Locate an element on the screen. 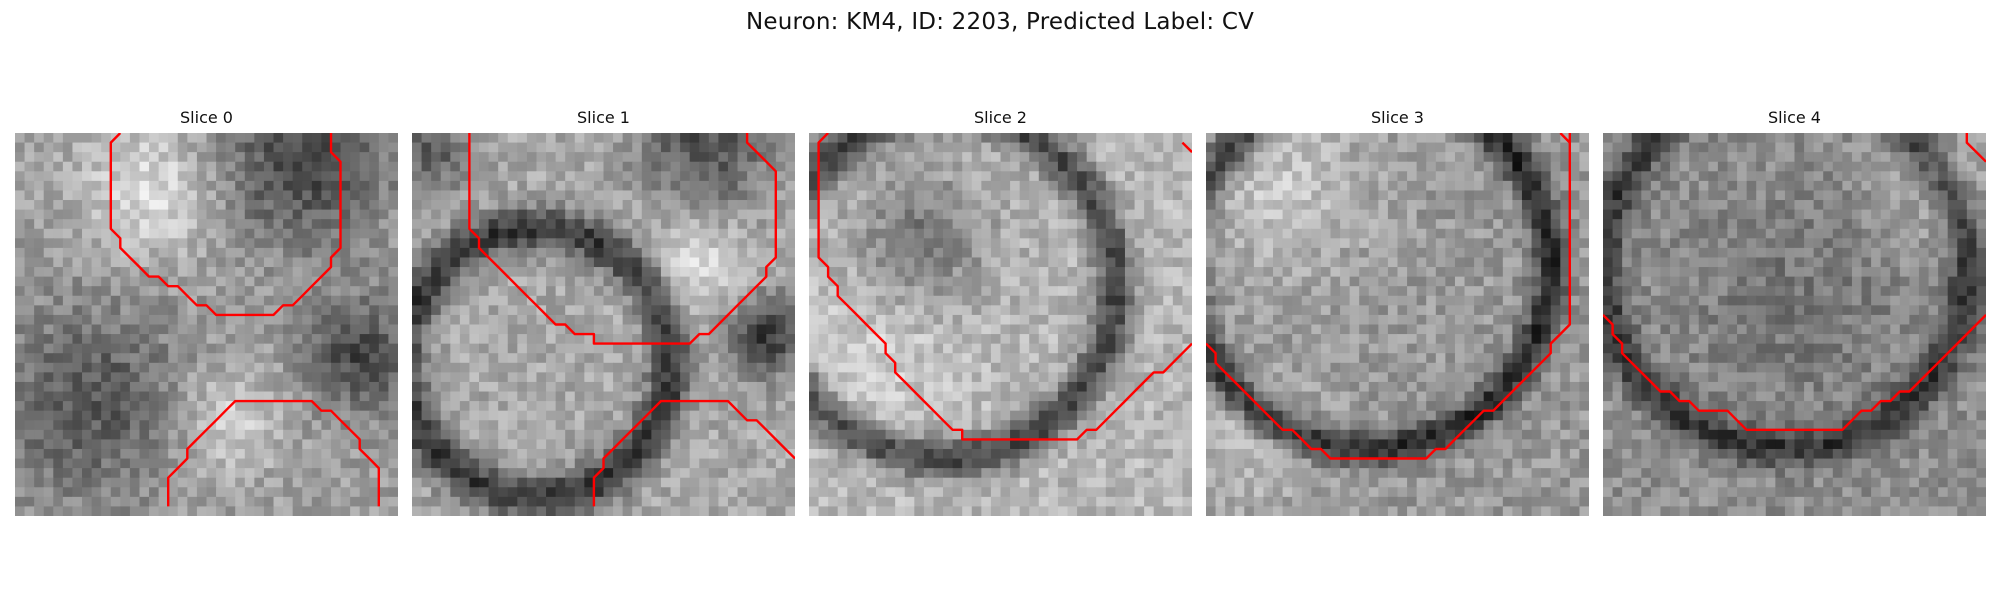 This screenshot has height=600, width=2000. slice-panel-3: Slice 3 is located at coordinates (1397, 312).